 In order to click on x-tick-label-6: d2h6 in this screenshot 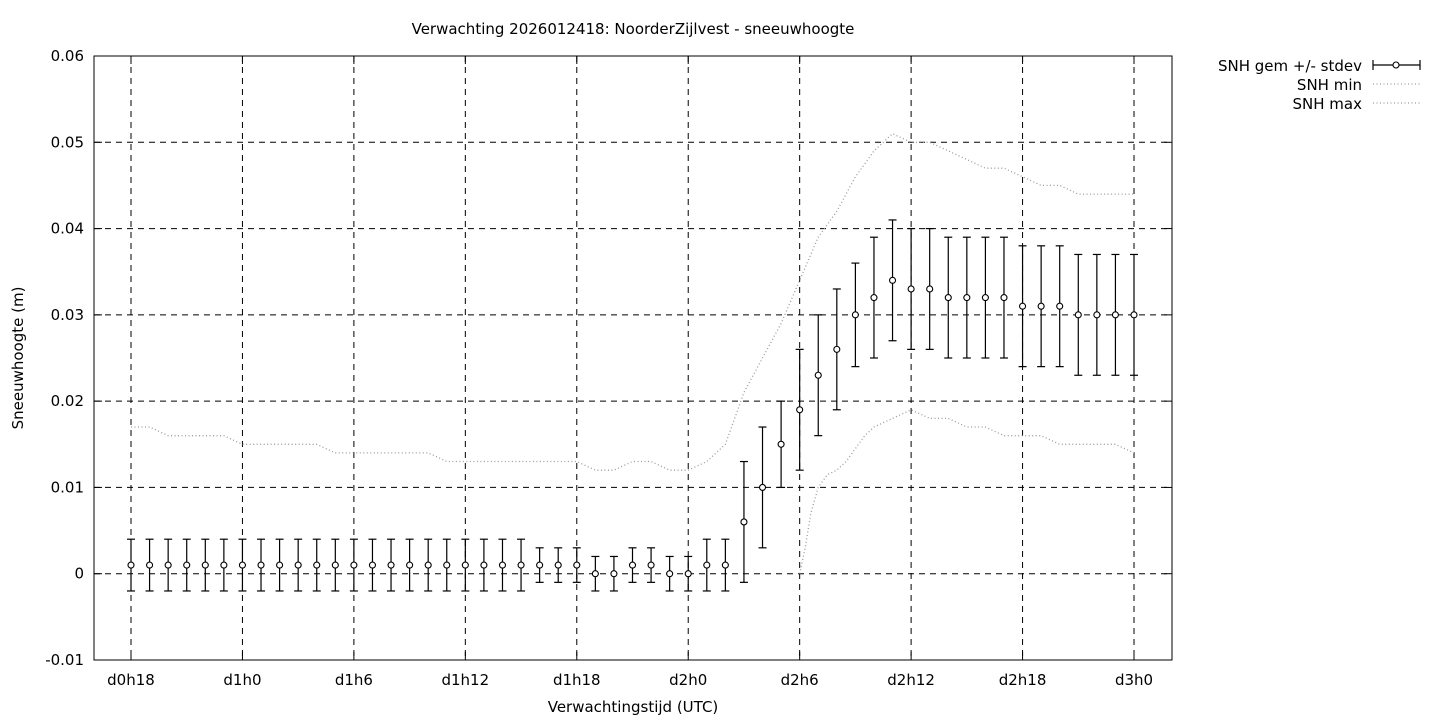, I will do `click(800, 680)`.